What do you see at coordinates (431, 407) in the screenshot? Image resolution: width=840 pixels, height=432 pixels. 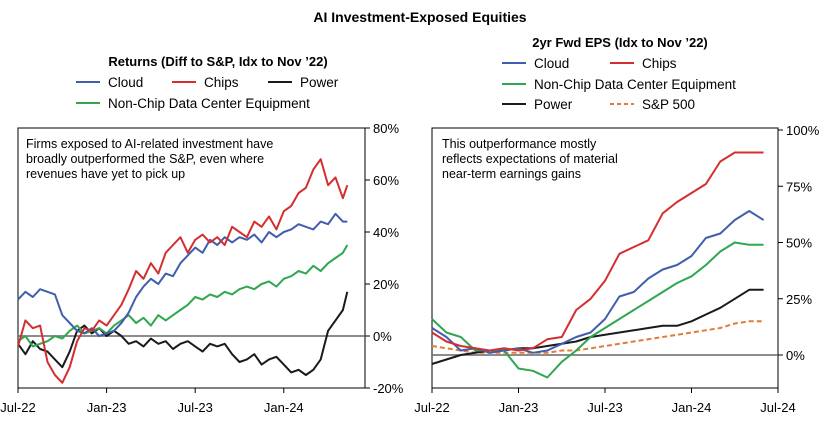 I see `eps-x-tick-label: Jul-22` at bounding box center [431, 407].